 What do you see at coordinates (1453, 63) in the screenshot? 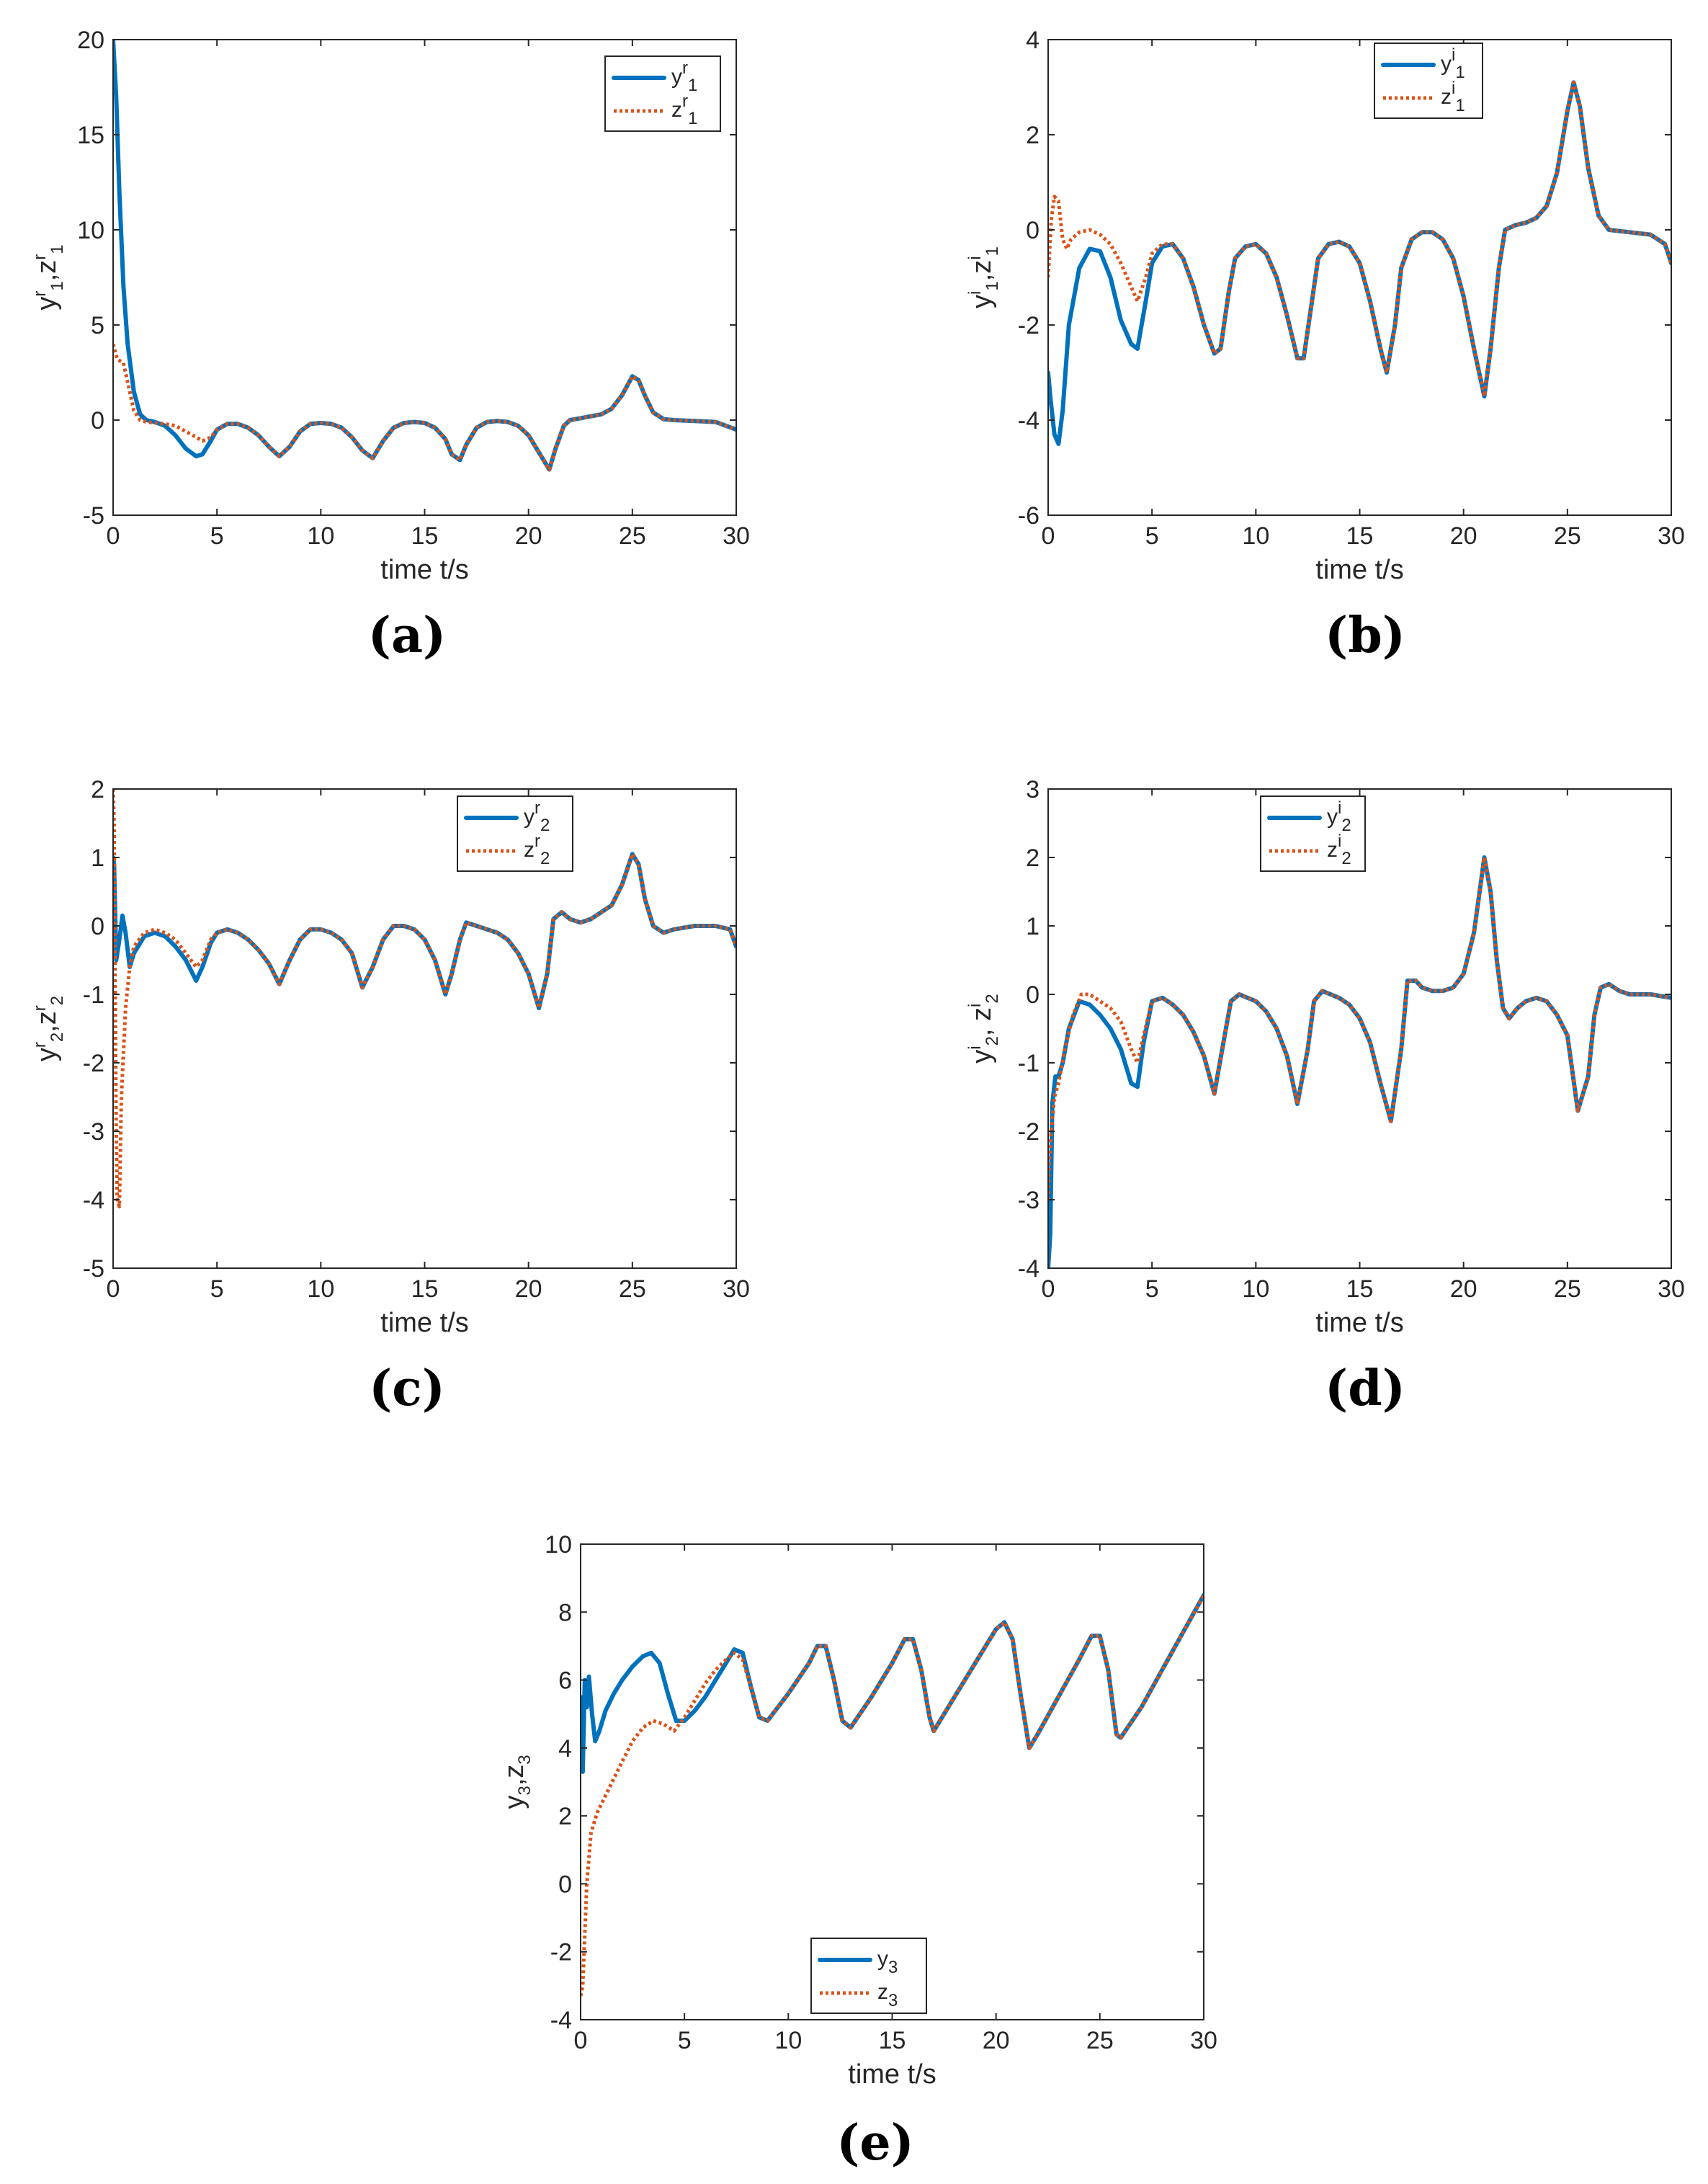
I see `legend-entry-y: yi1` at bounding box center [1453, 63].